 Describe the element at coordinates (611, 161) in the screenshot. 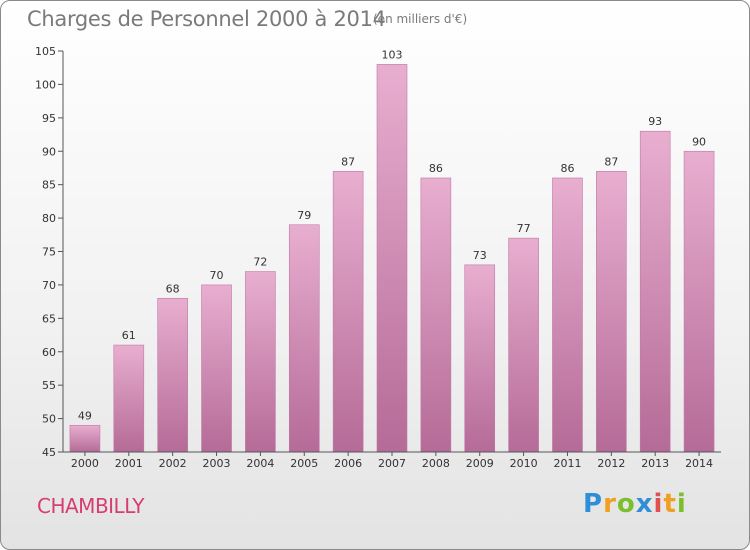

I see `value-label-2012: 87` at that location.